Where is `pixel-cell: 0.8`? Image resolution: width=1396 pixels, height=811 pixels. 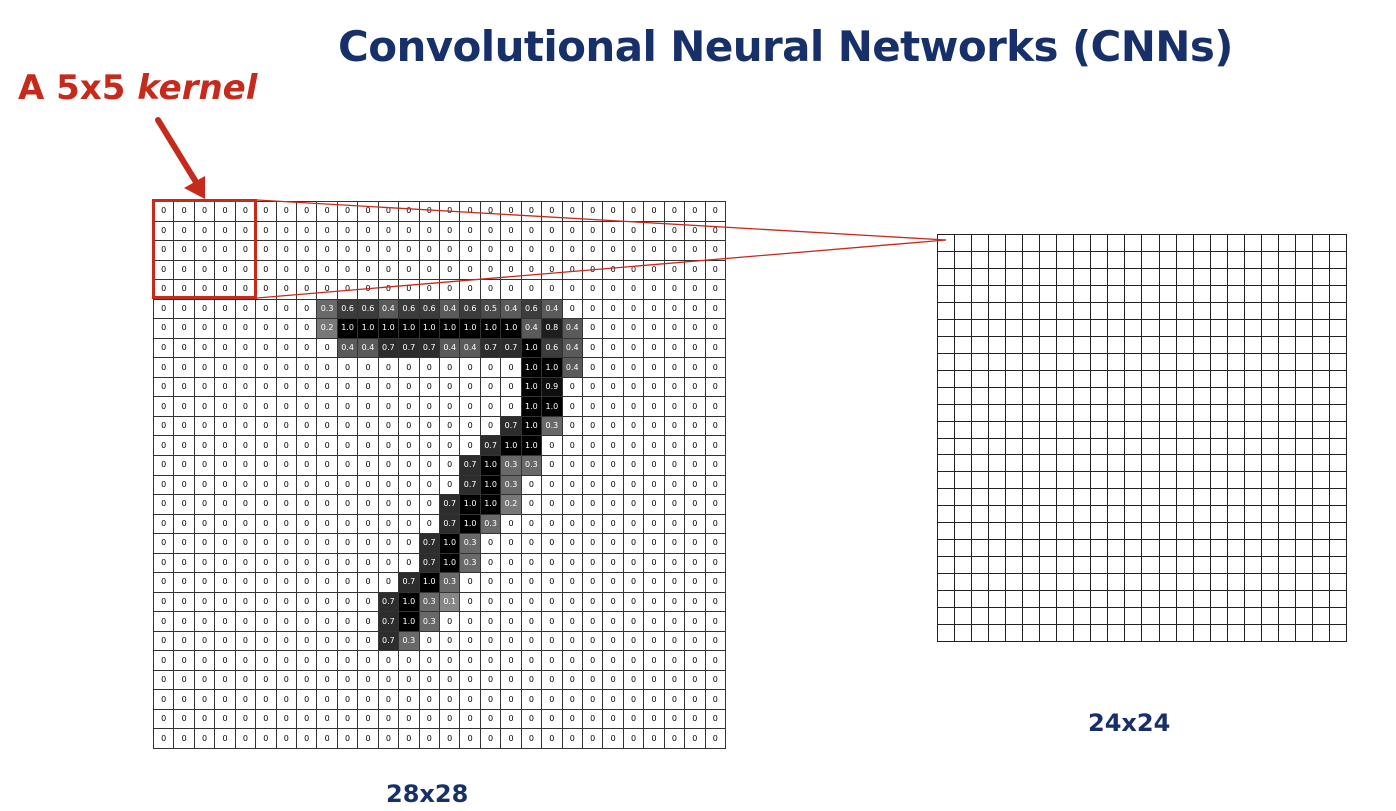 pixel-cell: 0.8 is located at coordinates (552, 329).